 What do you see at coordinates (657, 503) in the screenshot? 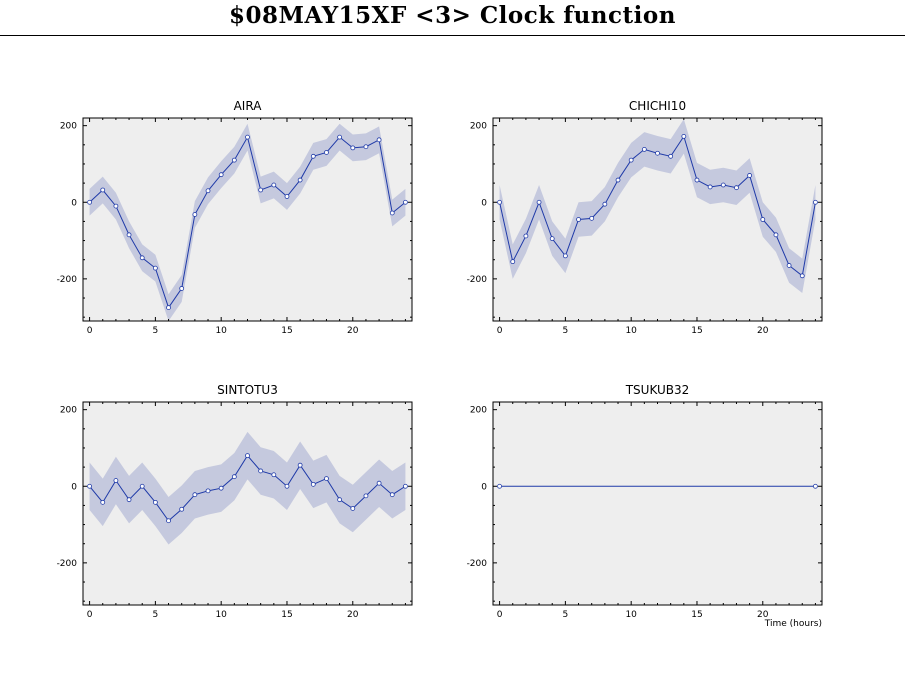
I see `plot-background` at bounding box center [657, 503].